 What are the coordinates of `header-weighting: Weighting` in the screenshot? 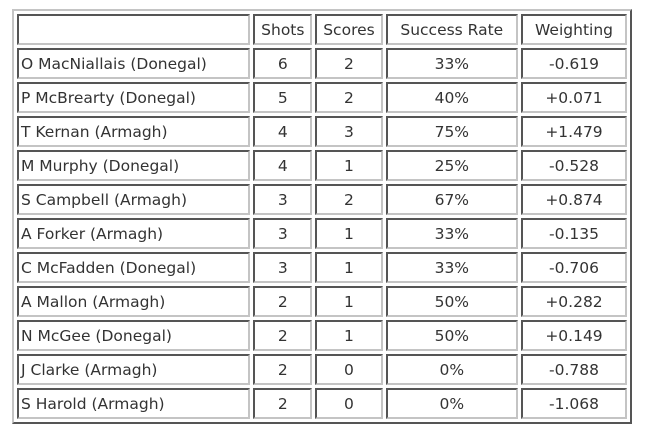 It's located at (574, 29).